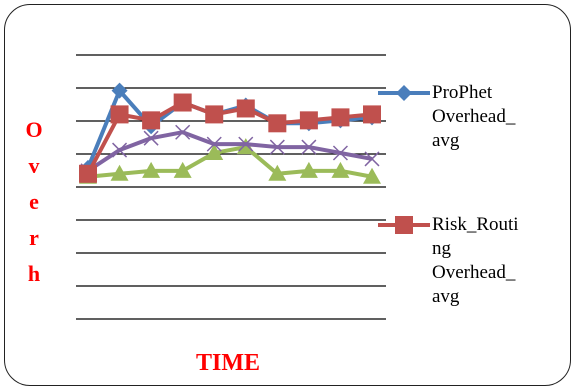  Describe the element at coordinates (34, 201) in the screenshot. I see `y-axis-label-char: e` at that location.